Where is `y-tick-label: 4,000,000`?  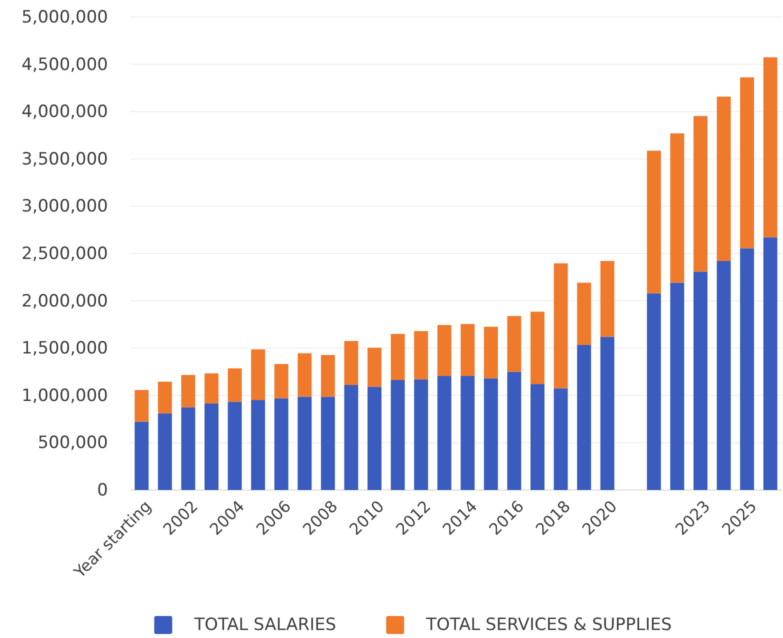
y-tick-label: 4,000,000 is located at coordinates (64, 112).